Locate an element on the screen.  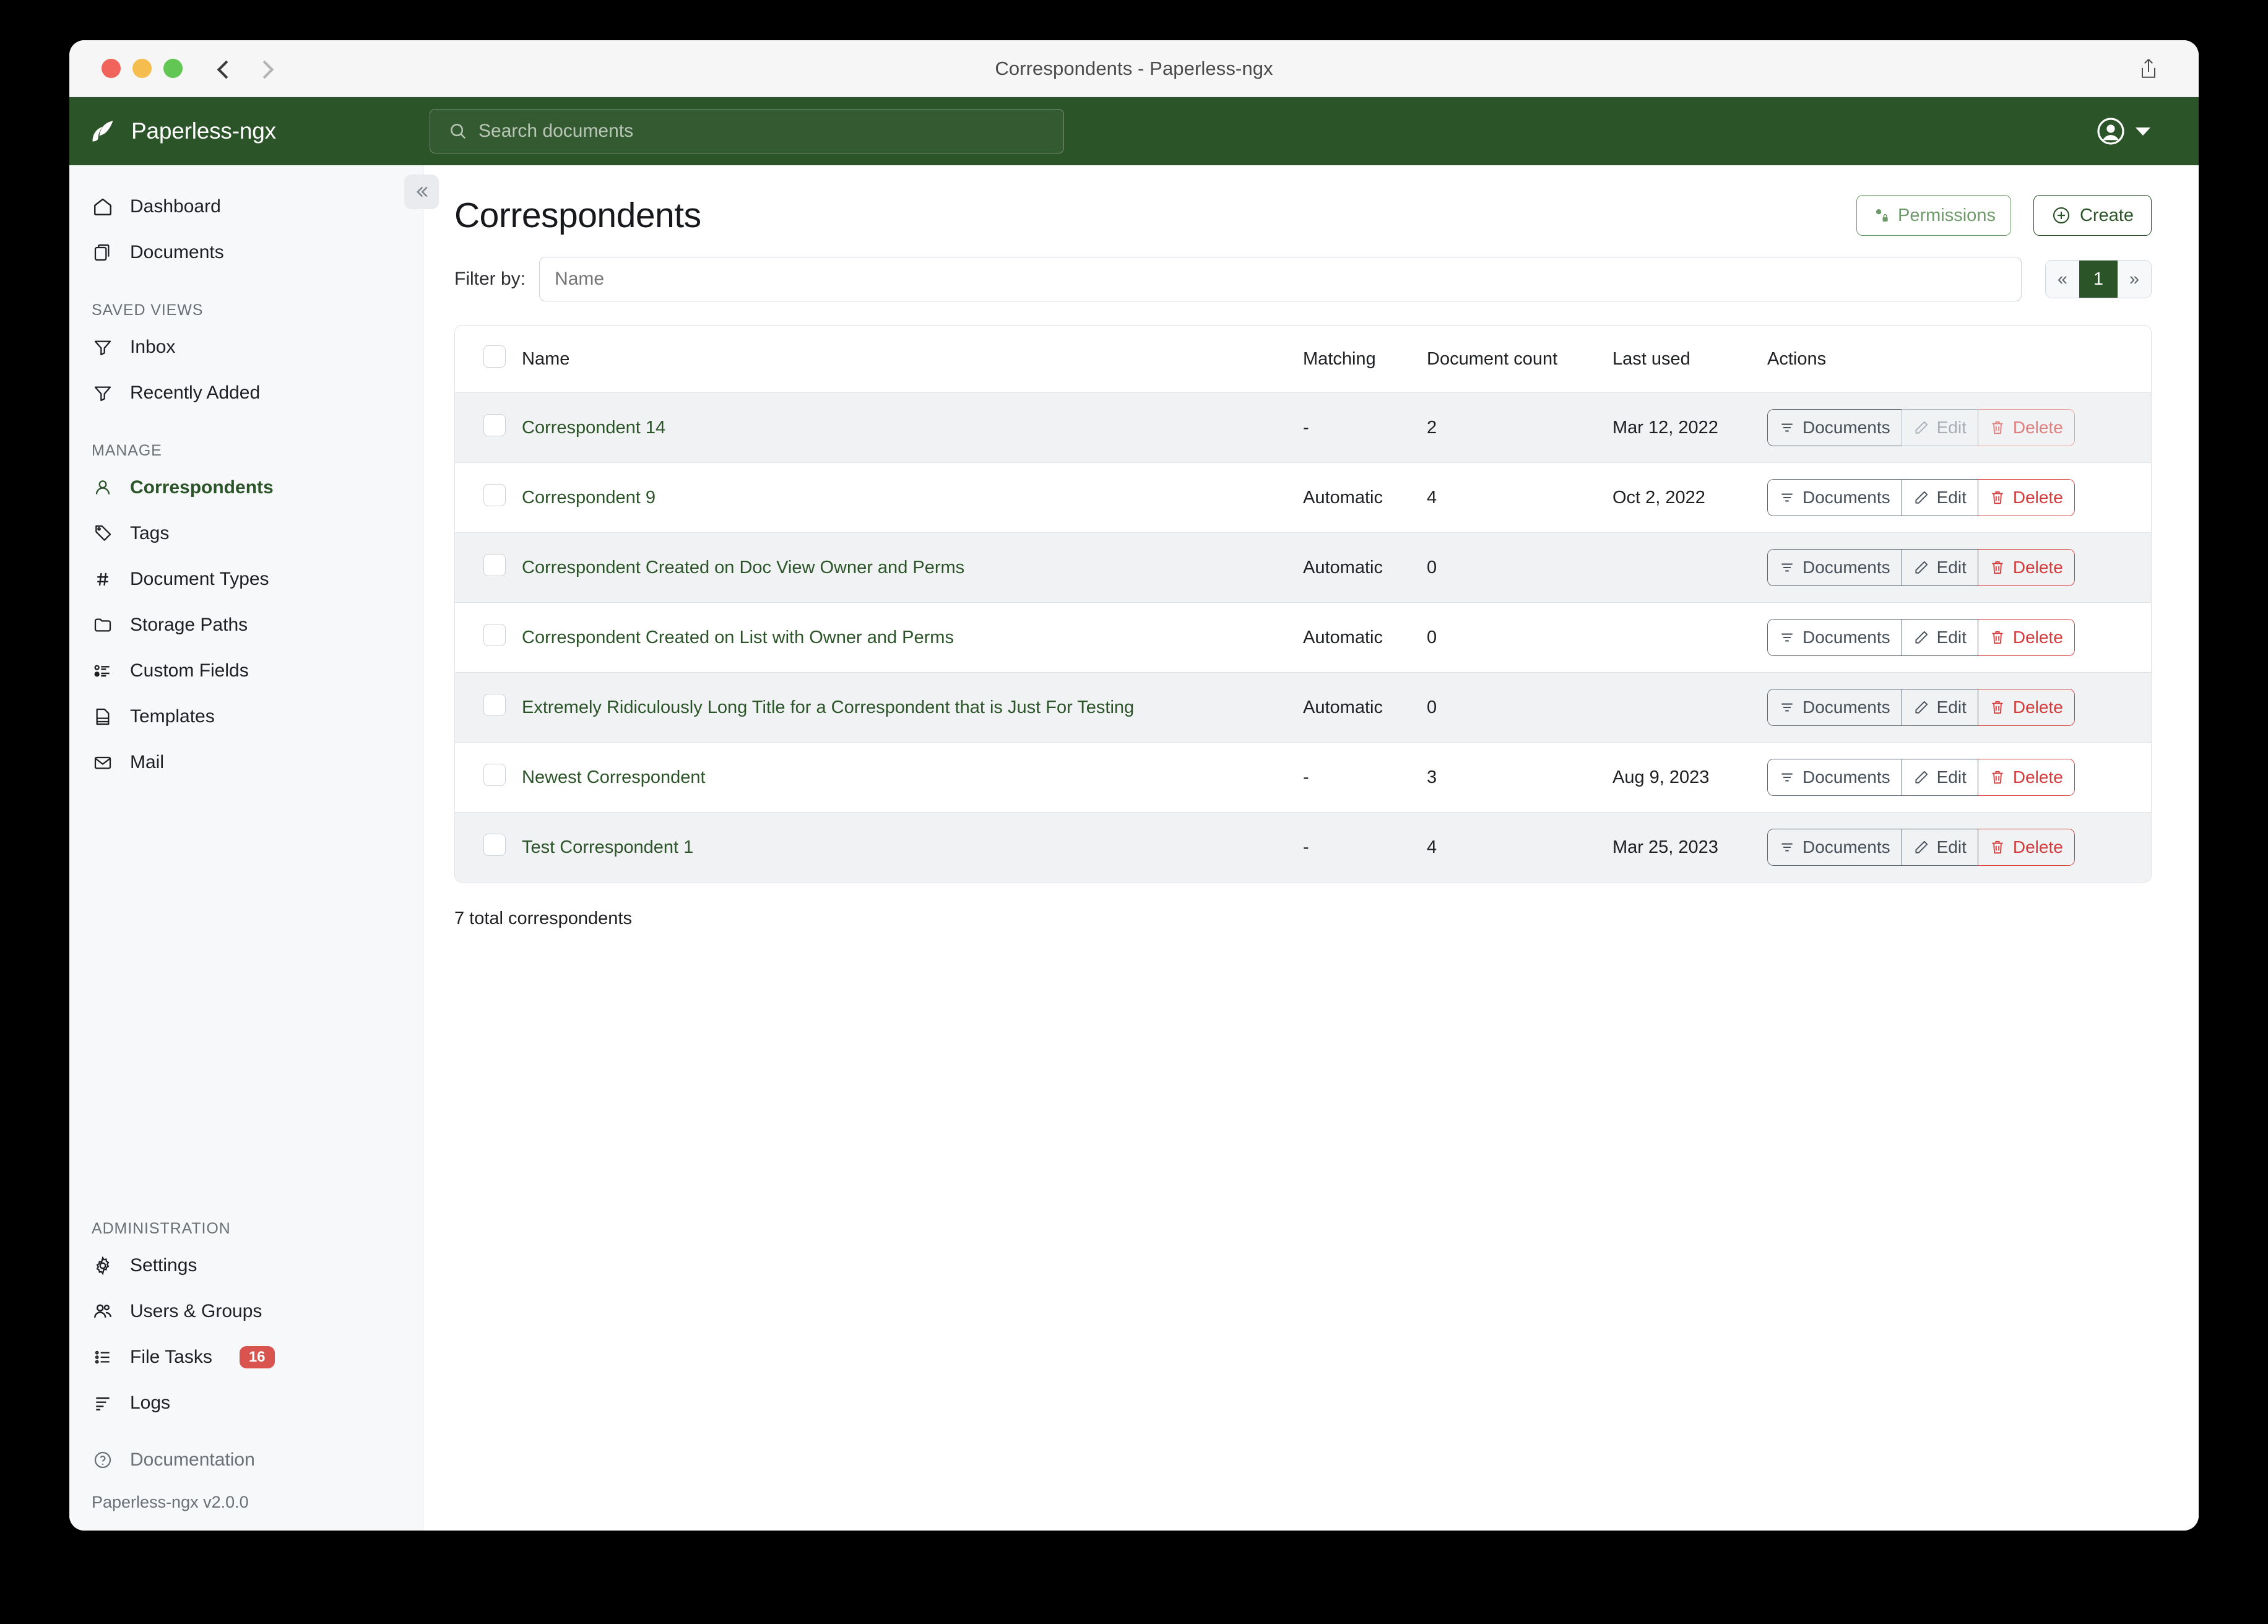
row-document-count-cell: 0 is located at coordinates (1519, 637).